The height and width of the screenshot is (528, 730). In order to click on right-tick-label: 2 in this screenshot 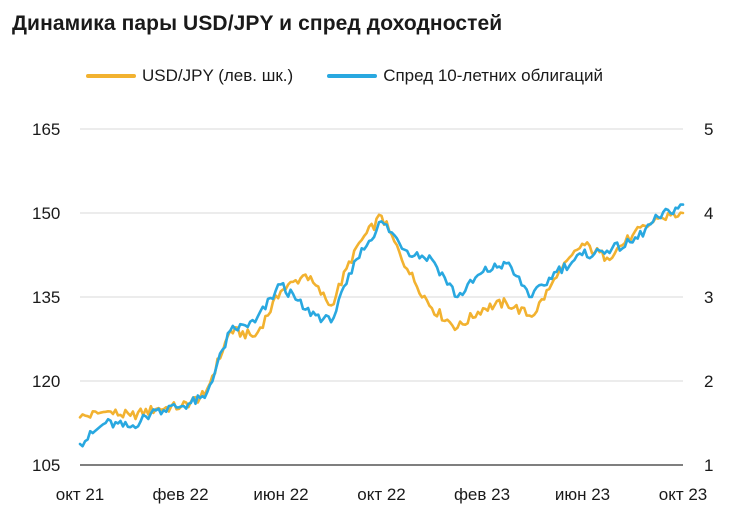, I will do `click(708, 381)`.